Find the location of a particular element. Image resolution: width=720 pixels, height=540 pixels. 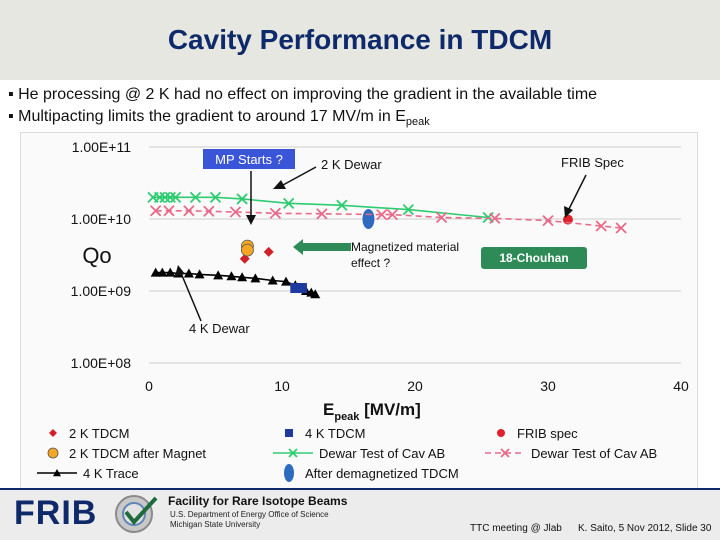

y-axis-label: Qo is located at coordinates (96, 255).